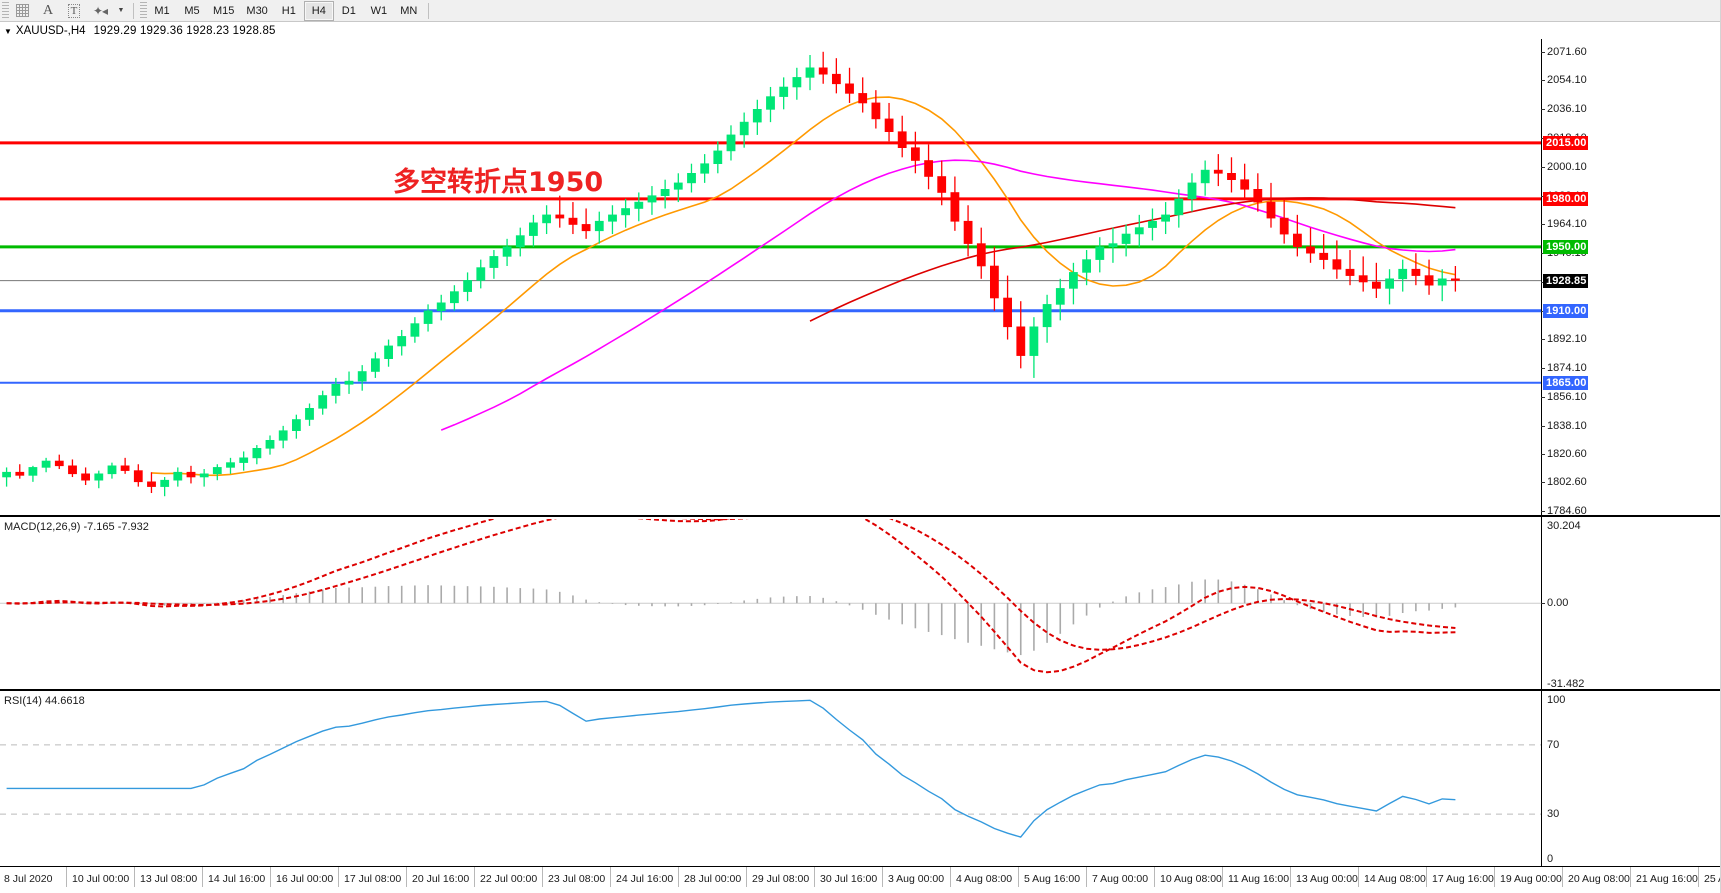 The width and height of the screenshot is (1721, 893). Describe the element at coordinates (1566, 382) in the screenshot. I see `price-level-badge: 1865.00` at that location.